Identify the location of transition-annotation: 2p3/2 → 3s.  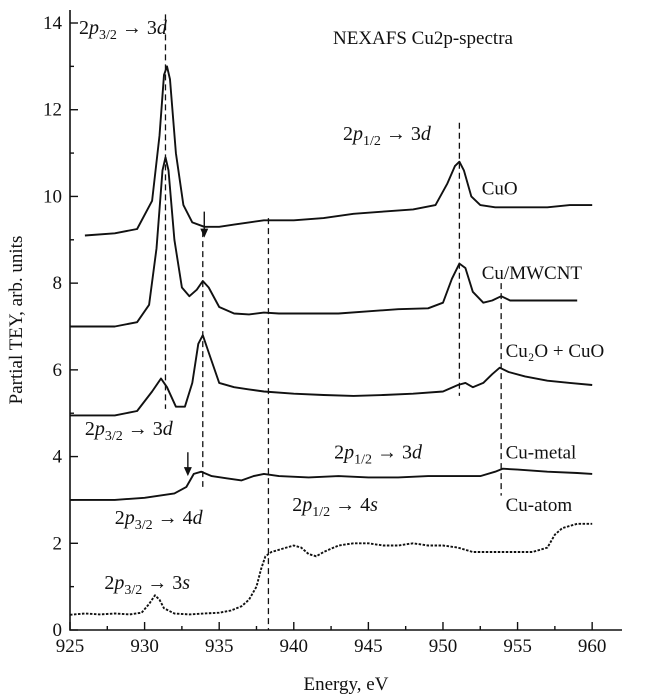
(147, 585).